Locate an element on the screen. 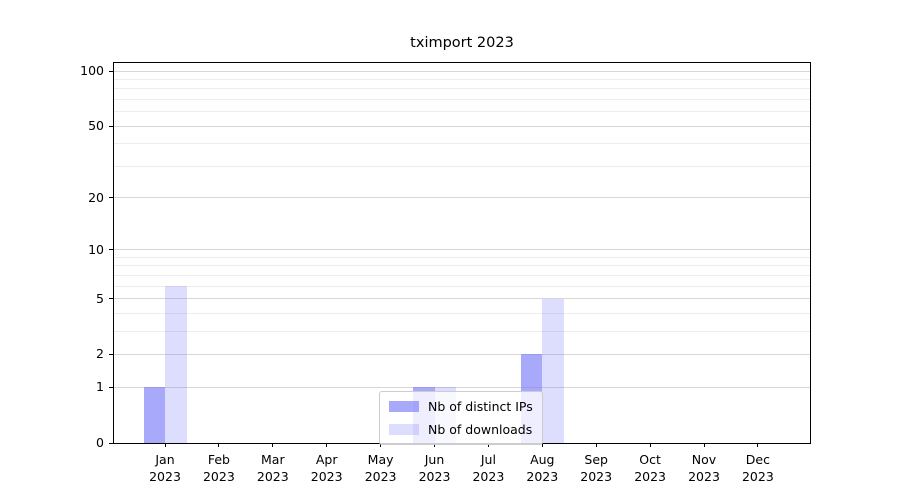 The image size is (900, 500). x-tick-label-may: May 2023 is located at coordinates (381, 468).